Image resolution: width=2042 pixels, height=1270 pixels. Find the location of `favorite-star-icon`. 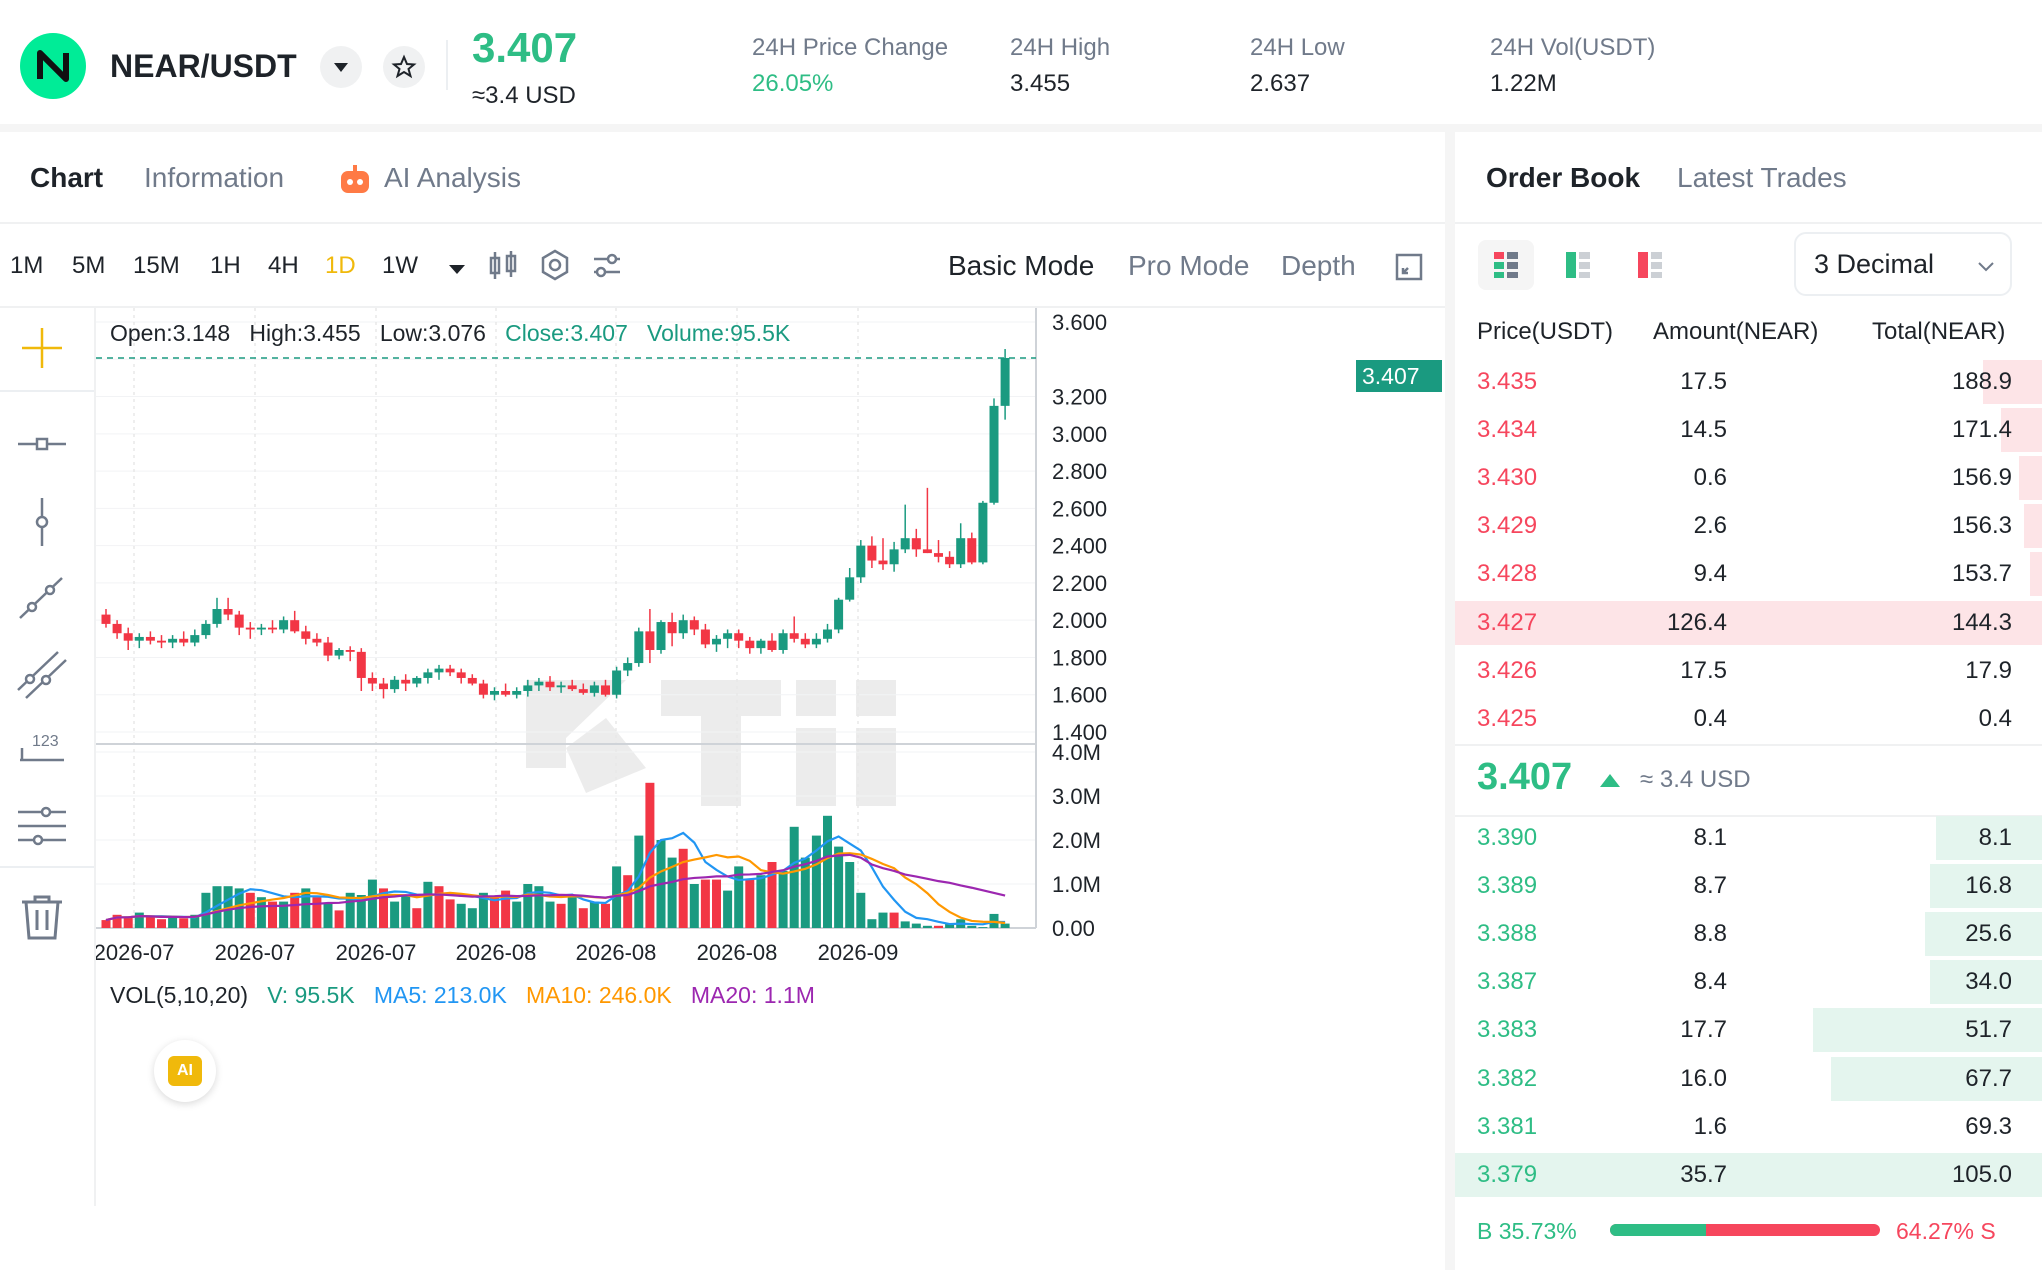

favorite-star-icon is located at coordinates (404, 67).